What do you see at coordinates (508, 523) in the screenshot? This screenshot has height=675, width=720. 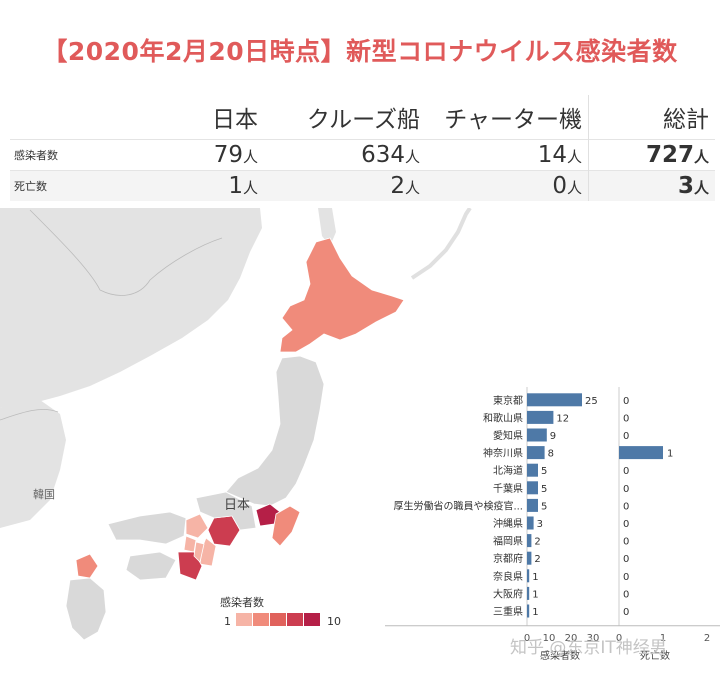 I see `category-label: 沖縄県` at bounding box center [508, 523].